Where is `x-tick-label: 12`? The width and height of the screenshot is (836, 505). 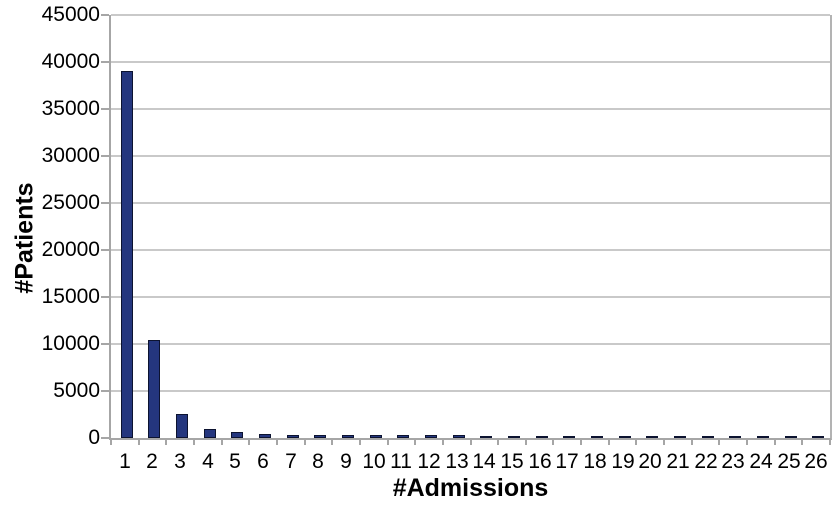
x-tick-label: 12 is located at coordinates (429, 461).